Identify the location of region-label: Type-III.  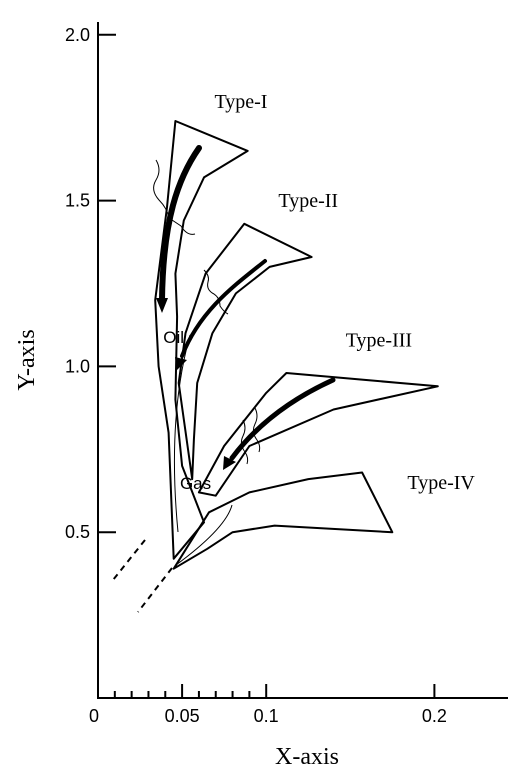
(379, 341).